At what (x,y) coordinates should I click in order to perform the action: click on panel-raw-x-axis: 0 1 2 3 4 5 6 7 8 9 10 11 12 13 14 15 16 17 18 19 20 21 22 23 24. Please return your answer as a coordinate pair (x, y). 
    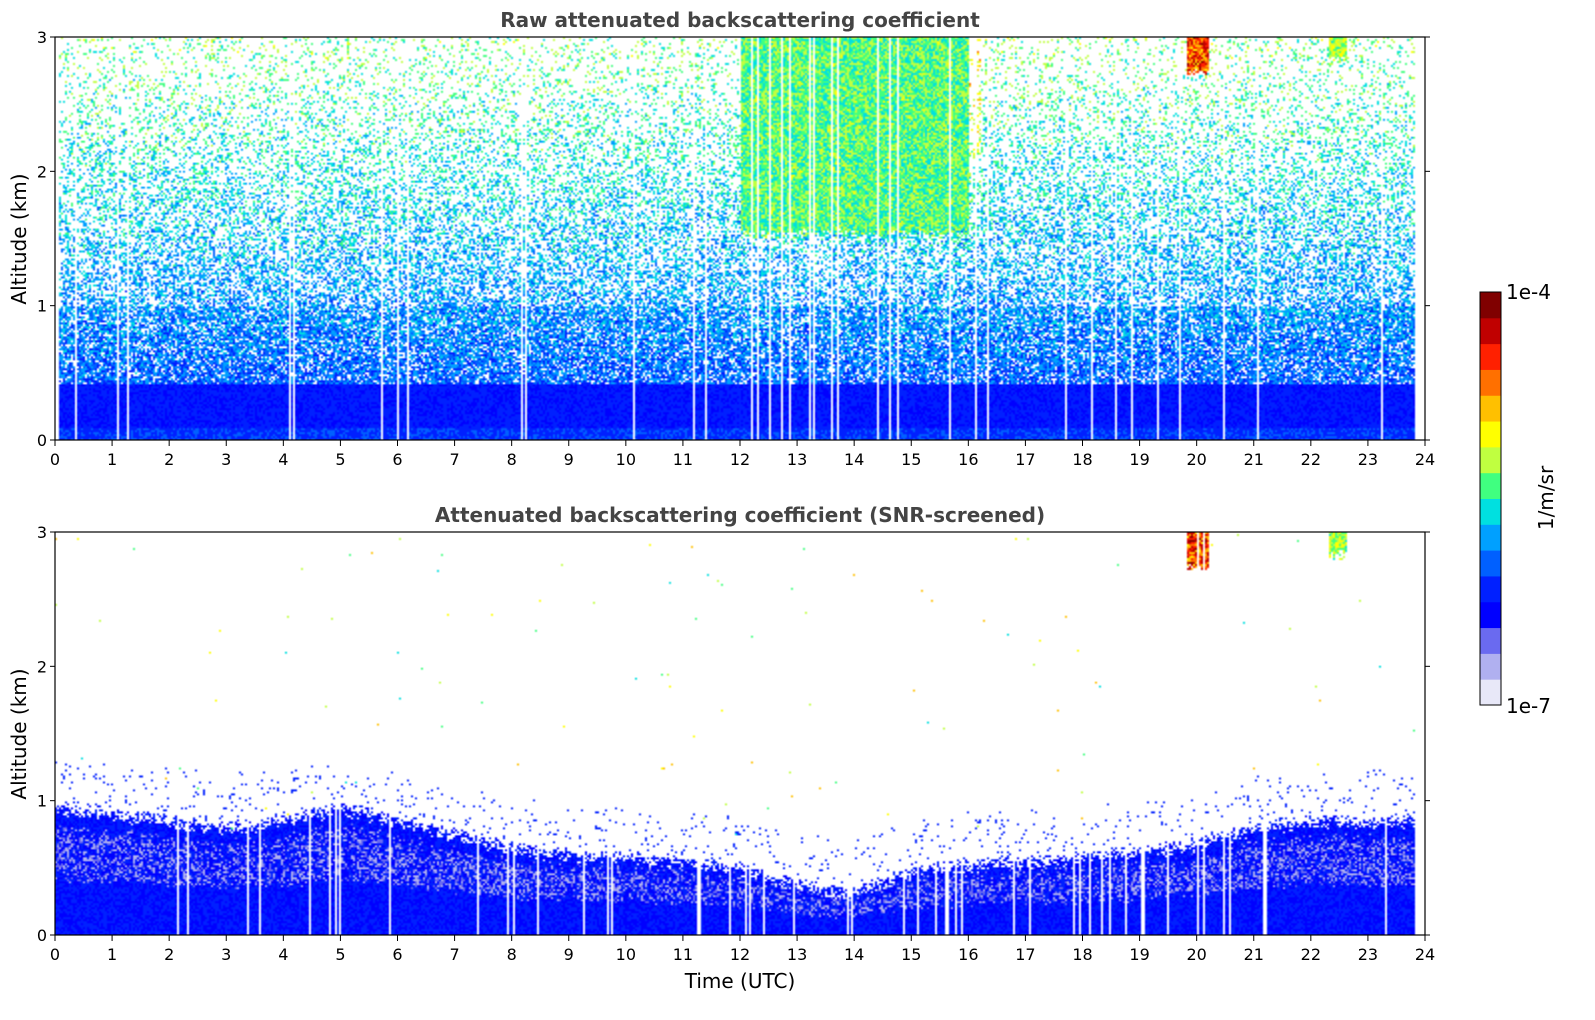
    Looking at the image, I should click on (742, 454).